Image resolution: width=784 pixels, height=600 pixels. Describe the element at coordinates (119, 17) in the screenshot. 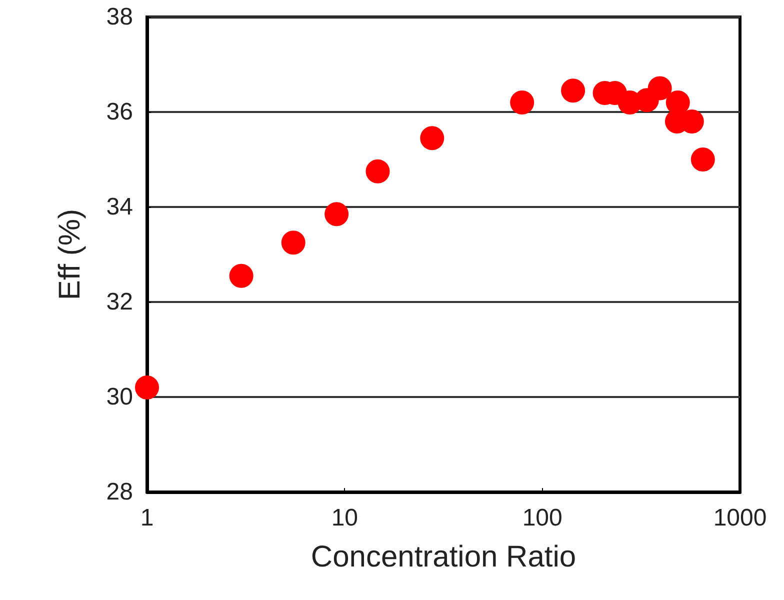

I see `y-tick-label: 38` at that location.